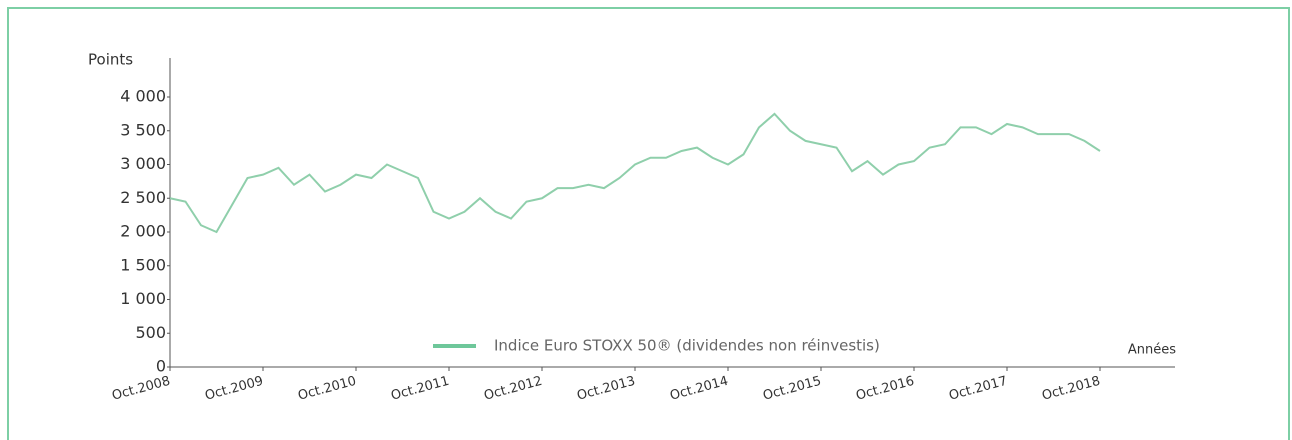 The image size is (1292, 440). I want to click on x-tick-label: Oct.2018, so click(1071, 389).